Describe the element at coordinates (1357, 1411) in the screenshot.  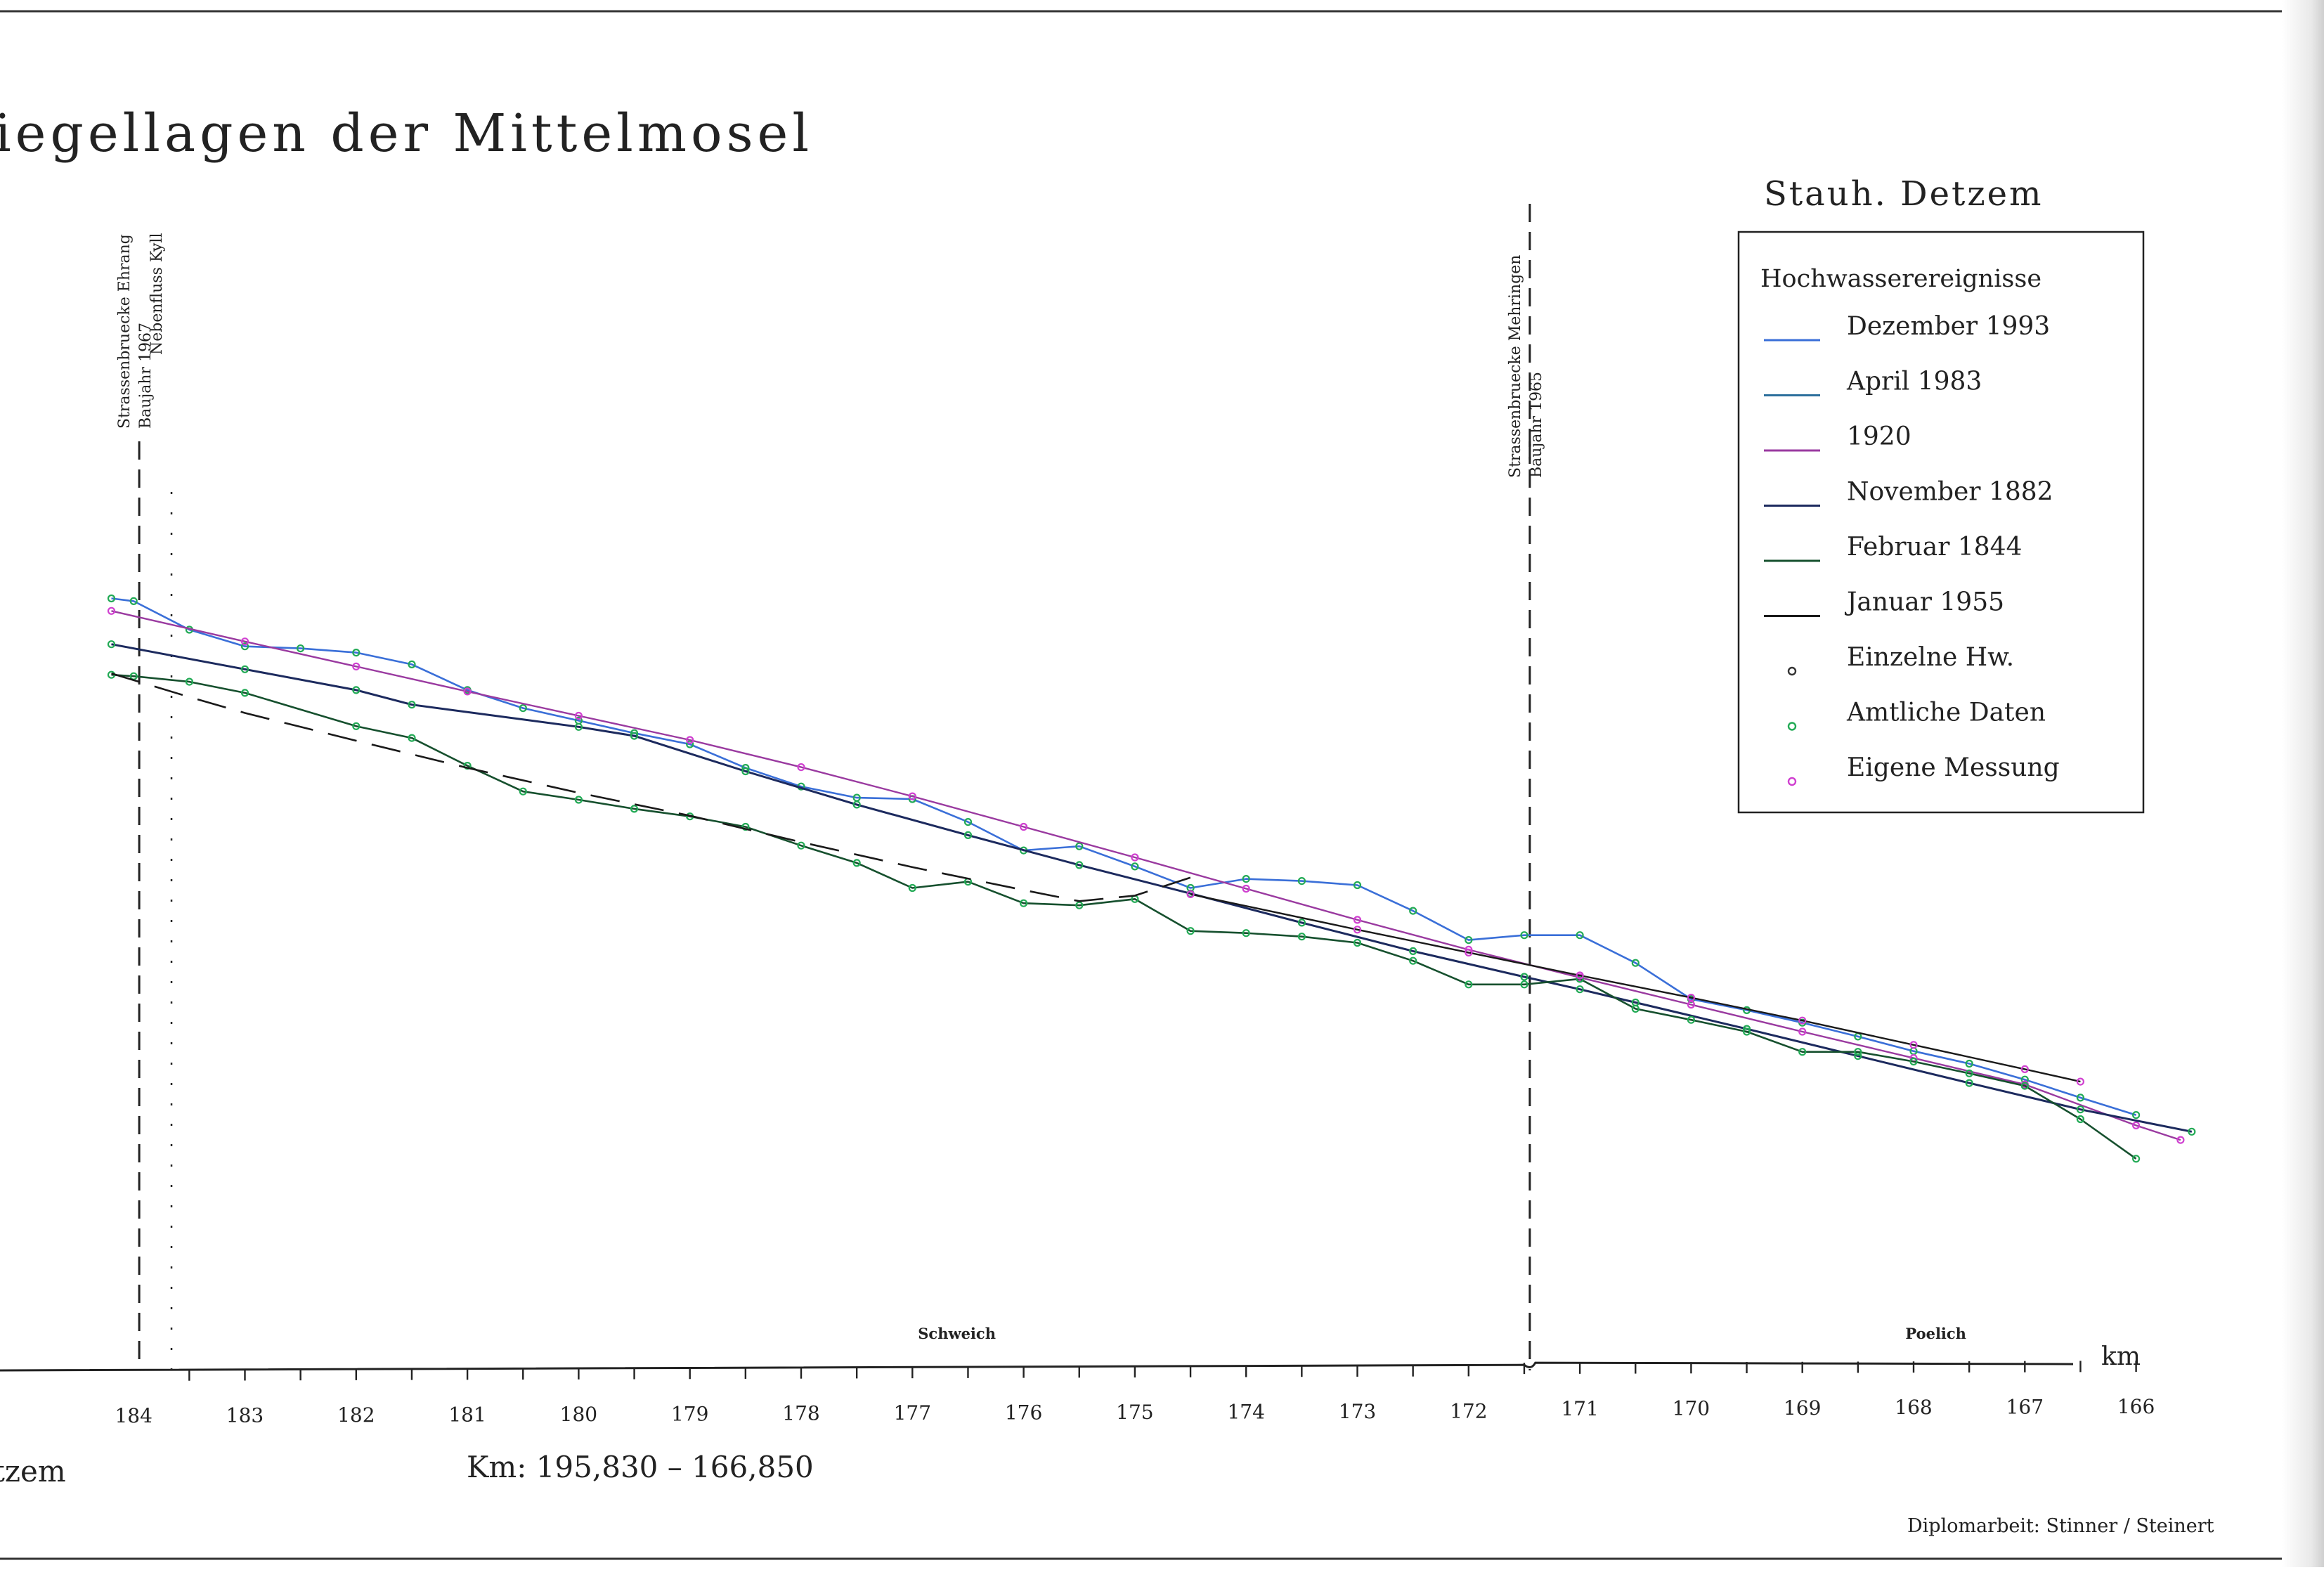
I see `x-tick-label-173: 173` at that location.